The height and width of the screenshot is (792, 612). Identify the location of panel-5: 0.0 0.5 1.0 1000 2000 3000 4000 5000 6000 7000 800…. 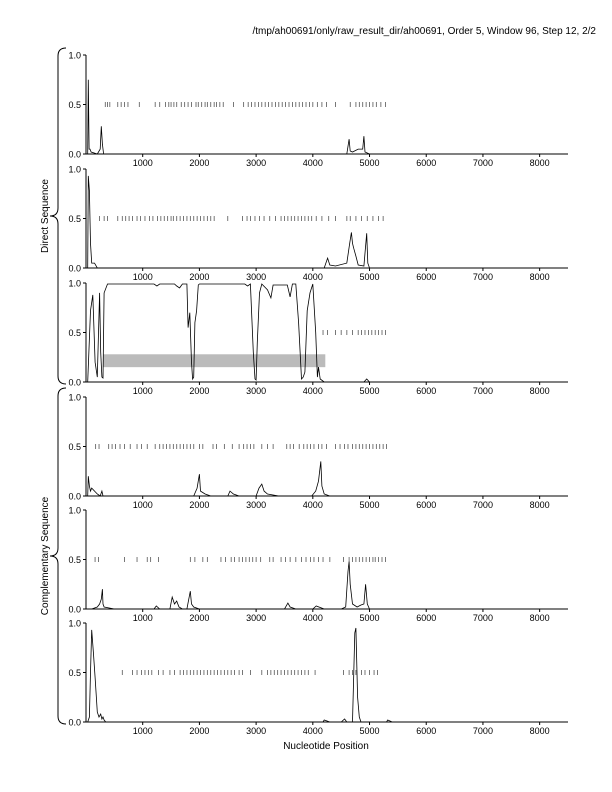
(318, 564).